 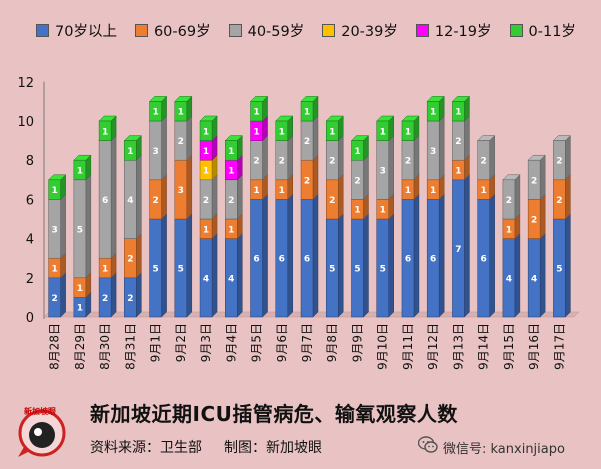 I want to click on chart-title: 新加坡近期ICU插管病危、输氧观察人数, so click(x=274, y=414).